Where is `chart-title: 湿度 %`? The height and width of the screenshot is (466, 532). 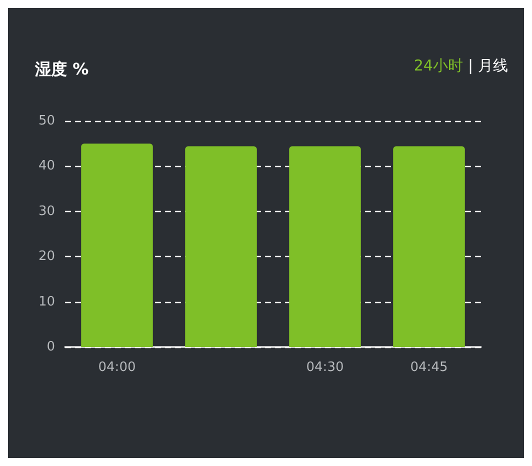 chart-title: 湿度 % is located at coordinates (61, 69).